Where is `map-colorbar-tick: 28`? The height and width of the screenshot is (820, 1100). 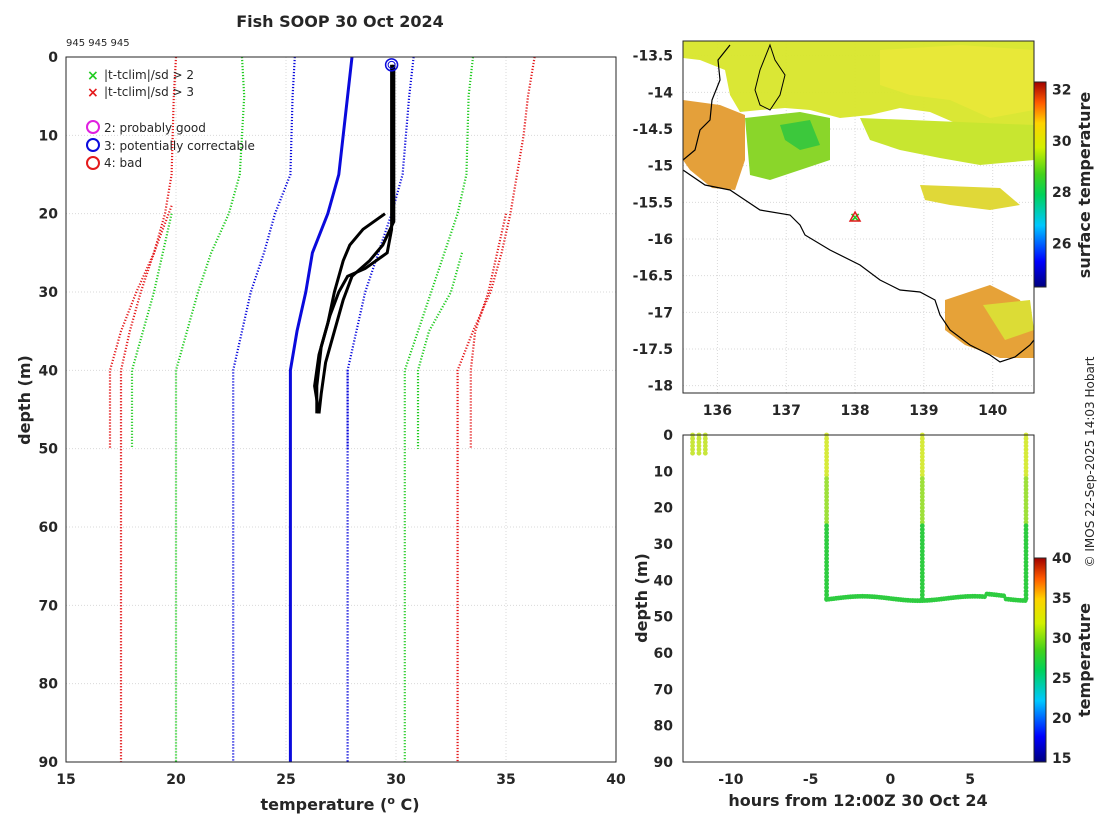 map-colorbar-tick: 28 is located at coordinates (1061, 193).